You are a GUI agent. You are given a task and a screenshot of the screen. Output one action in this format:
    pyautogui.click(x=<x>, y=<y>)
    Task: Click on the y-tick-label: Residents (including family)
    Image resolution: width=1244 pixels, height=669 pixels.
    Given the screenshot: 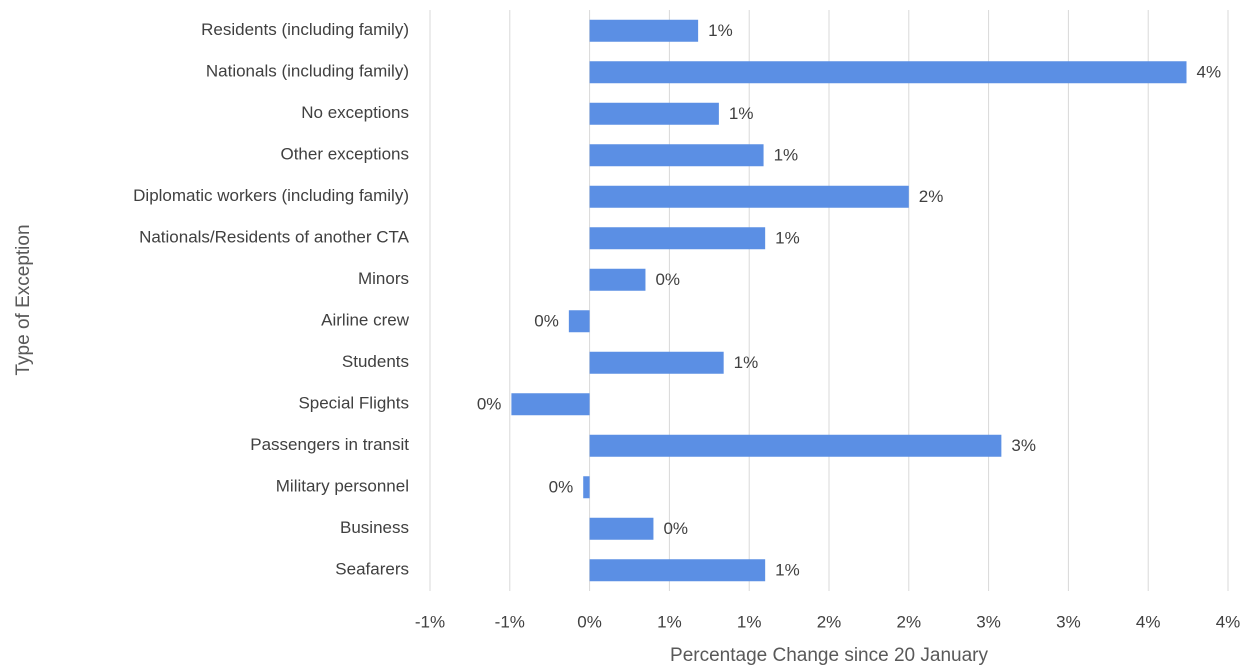 What is the action you would take?
    pyautogui.click(x=305, y=29)
    